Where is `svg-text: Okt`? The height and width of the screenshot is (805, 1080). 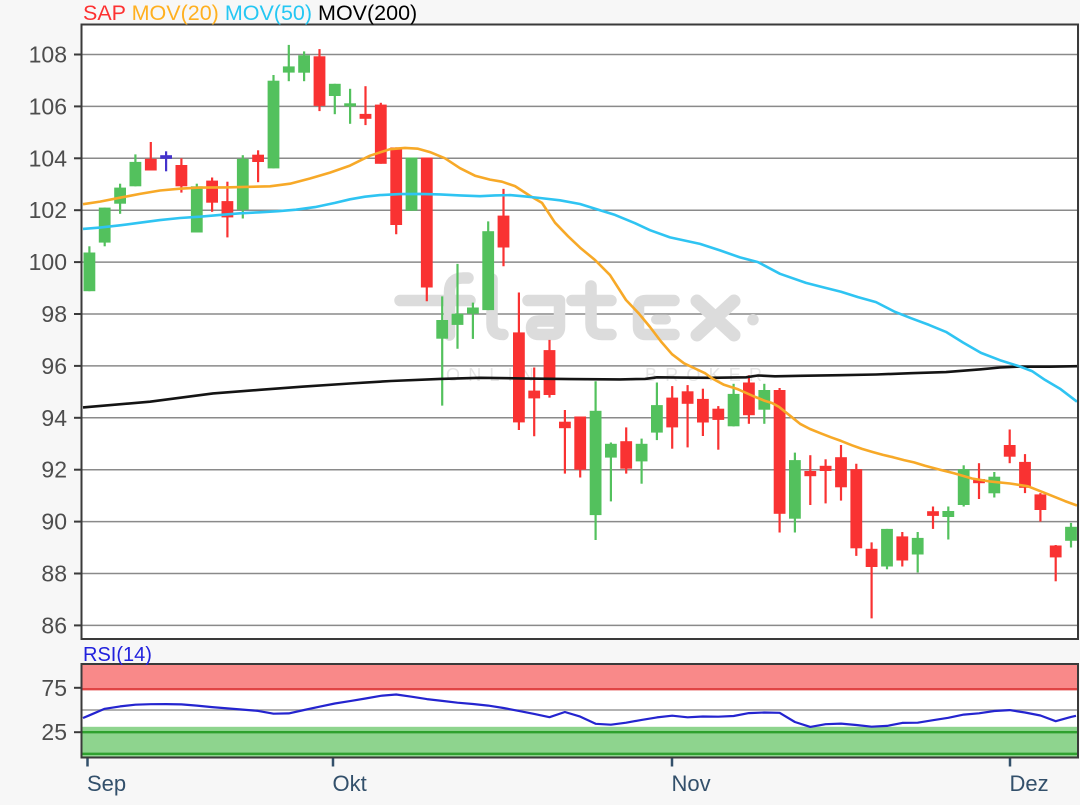 svg-text: Okt is located at coordinates (350, 783).